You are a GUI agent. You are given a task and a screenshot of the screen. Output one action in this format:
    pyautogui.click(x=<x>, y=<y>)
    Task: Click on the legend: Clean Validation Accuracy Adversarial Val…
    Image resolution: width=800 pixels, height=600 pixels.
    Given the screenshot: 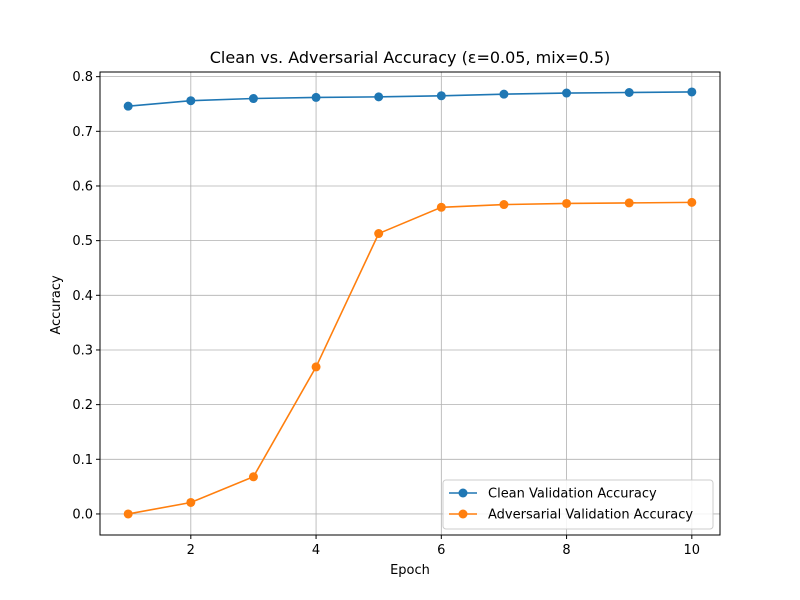 What is the action you would take?
    pyautogui.click(x=578, y=504)
    